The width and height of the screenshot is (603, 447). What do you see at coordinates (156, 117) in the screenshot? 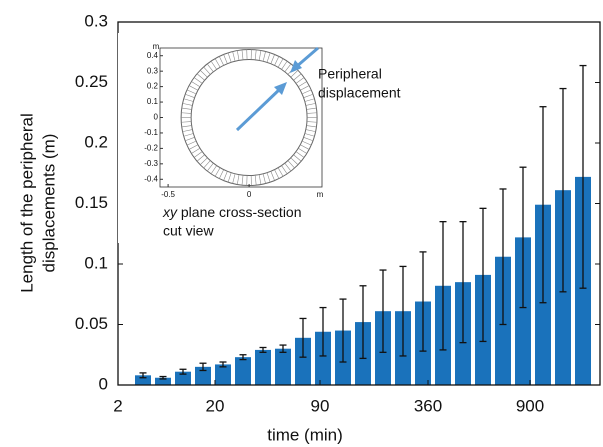
I see `inset-y-tick-label: 0` at bounding box center [156, 117].